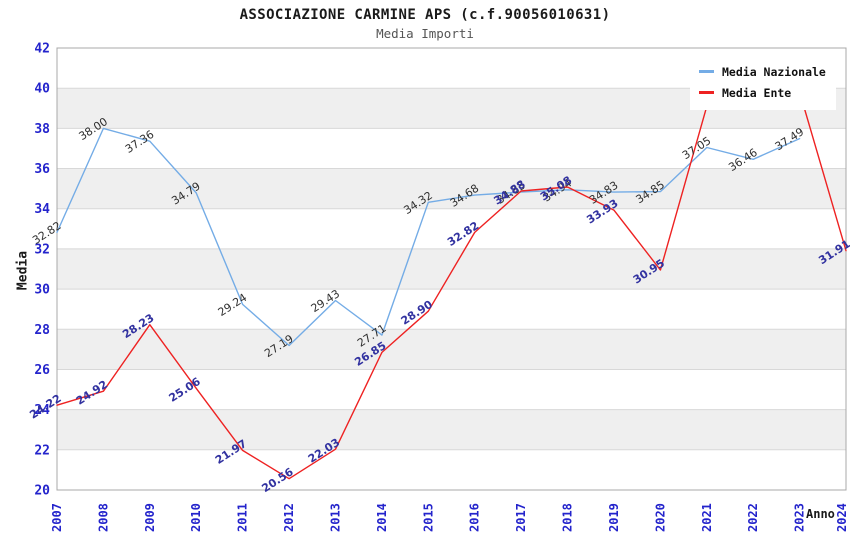 This screenshot has height=550, width=850. I want to click on y-axis-title: Media, so click(23, 270).